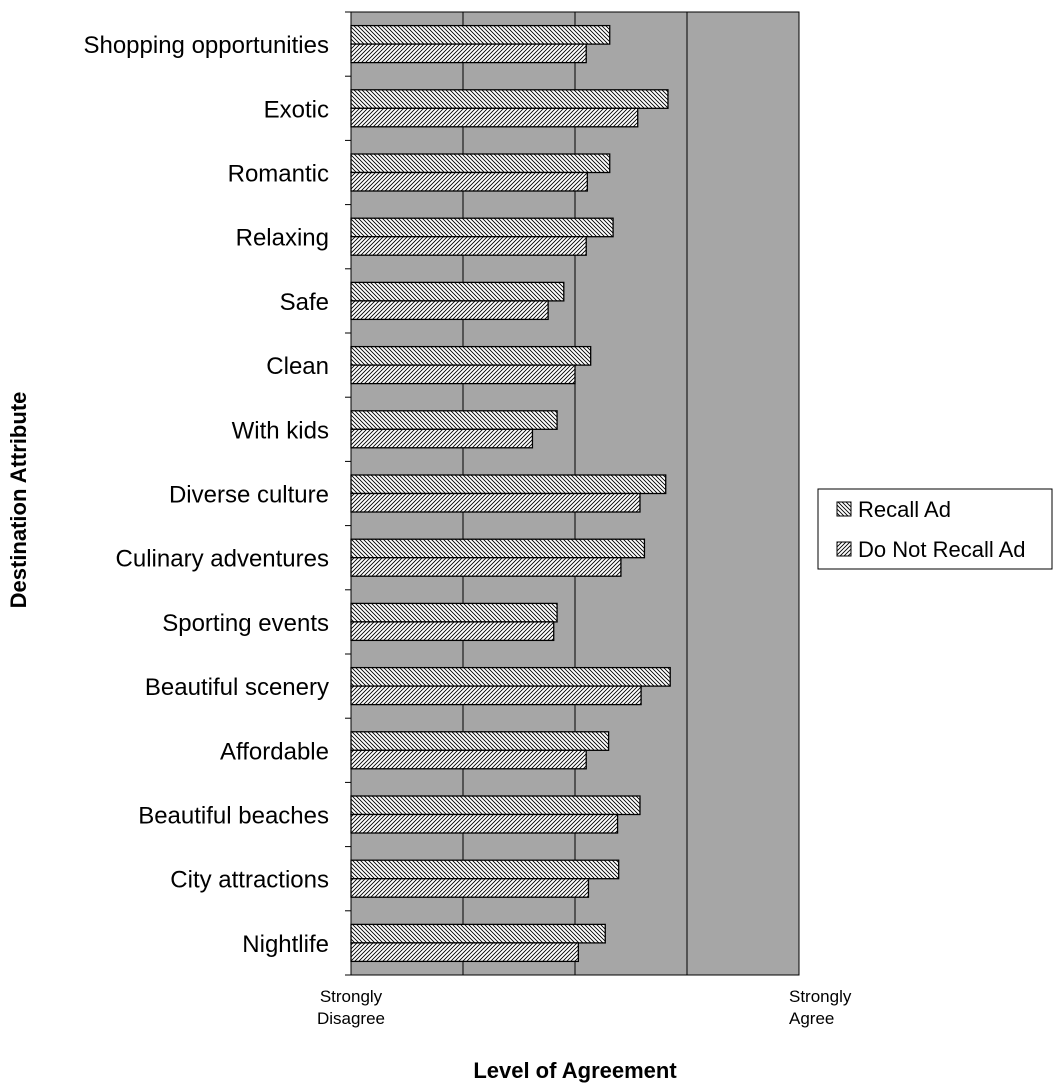 This screenshot has width=1053, height=1084. Describe the element at coordinates (282, 238) in the screenshot. I see `category-label: Relaxing` at that location.